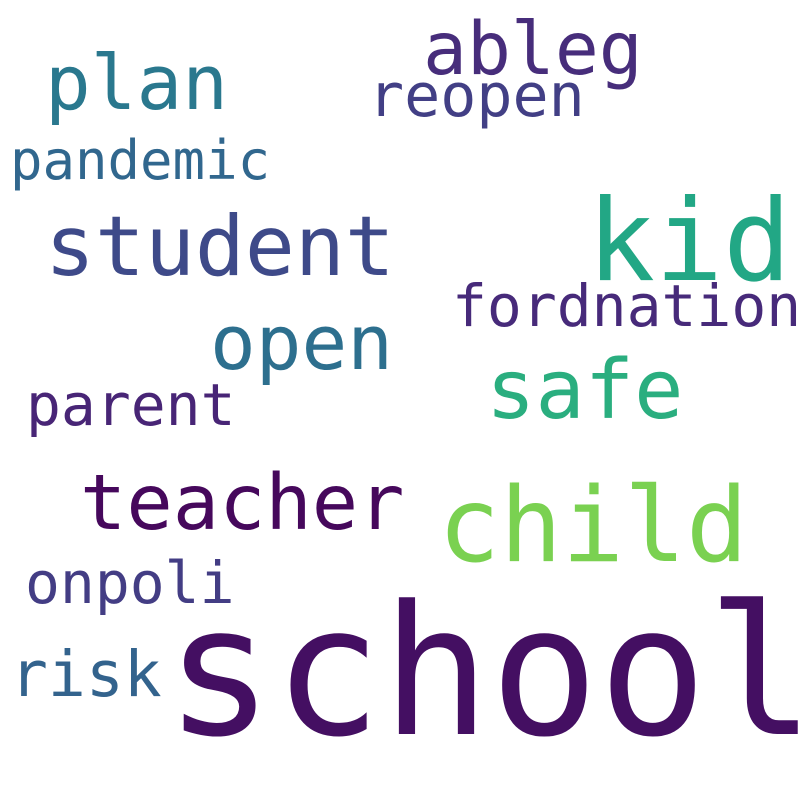  I want to click on word-pandemic: pandemic, so click(140, 160).